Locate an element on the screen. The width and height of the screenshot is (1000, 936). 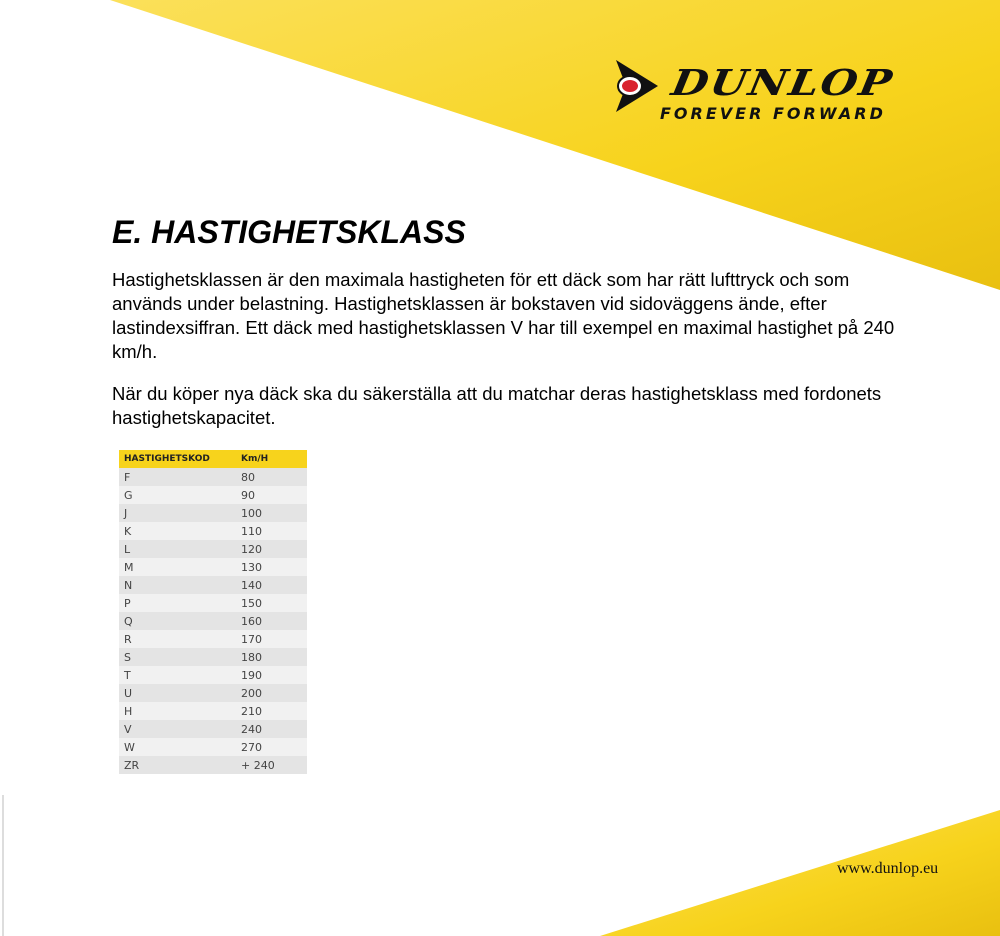
table-row: Q 160 is located at coordinates (213, 621).